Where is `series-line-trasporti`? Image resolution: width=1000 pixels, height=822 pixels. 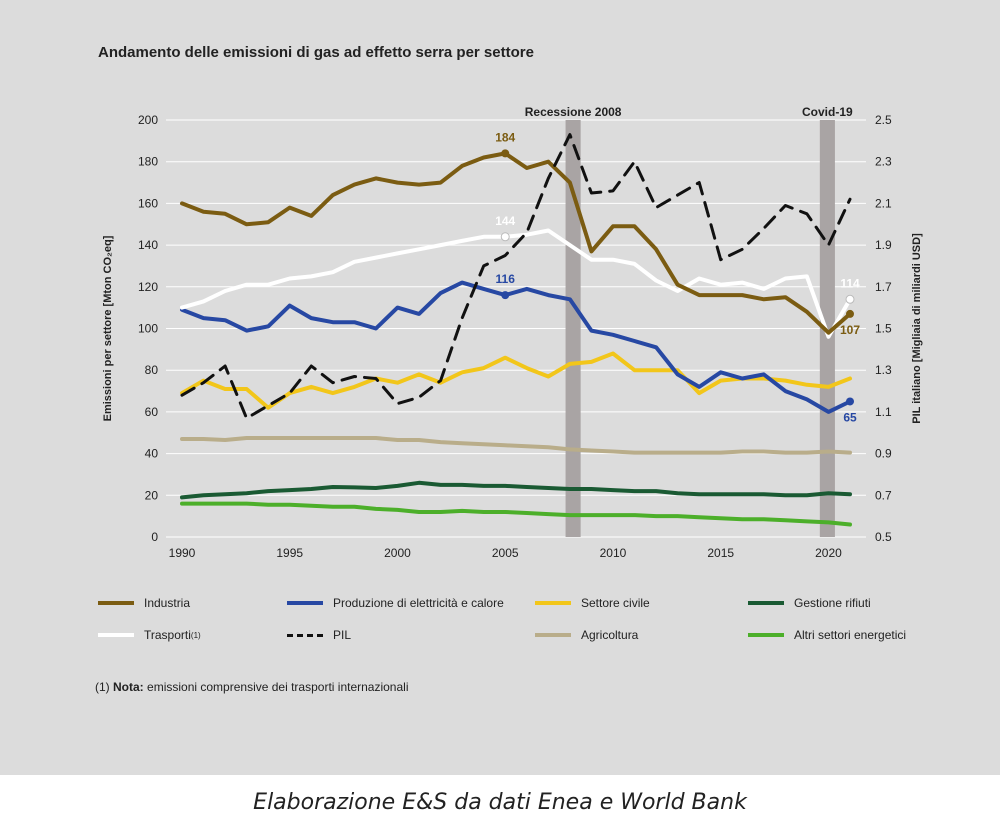 series-line-trasporti is located at coordinates (516, 283).